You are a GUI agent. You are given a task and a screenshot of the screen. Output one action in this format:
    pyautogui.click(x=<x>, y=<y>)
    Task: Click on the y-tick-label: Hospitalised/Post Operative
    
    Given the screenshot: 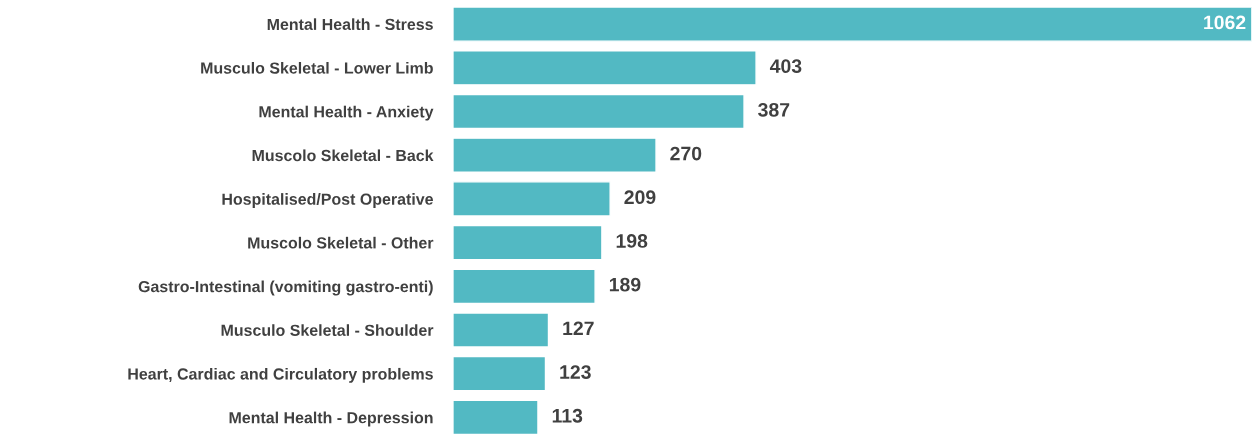 What is the action you would take?
    pyautogui.click(x=327, y=200)
    